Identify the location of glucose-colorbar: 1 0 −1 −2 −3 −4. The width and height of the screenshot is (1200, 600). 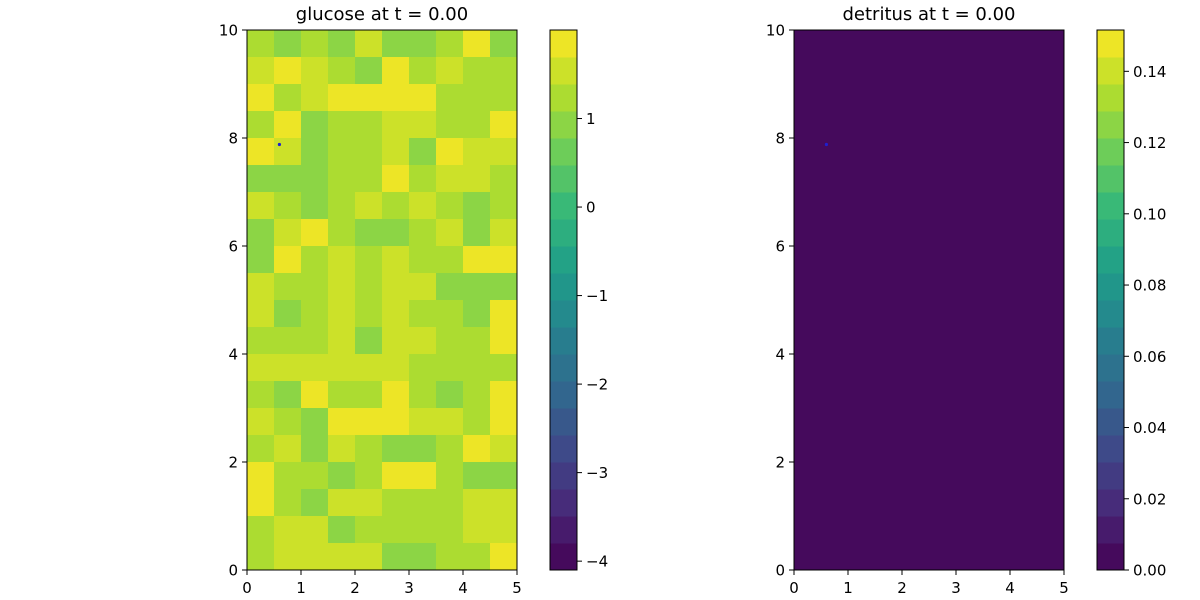
(578, 300).